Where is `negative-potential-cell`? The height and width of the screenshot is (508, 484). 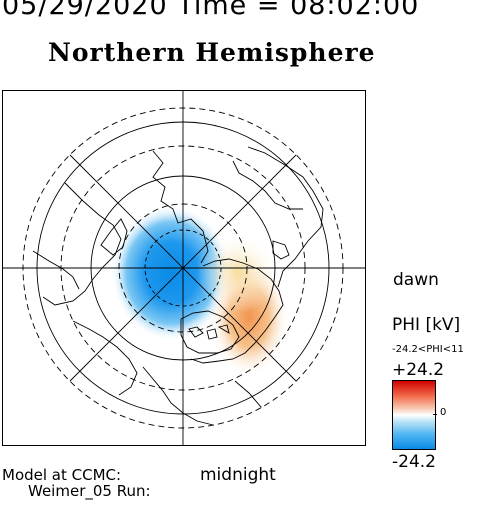
negative-potential-cell is located at coordinates (171, 273).